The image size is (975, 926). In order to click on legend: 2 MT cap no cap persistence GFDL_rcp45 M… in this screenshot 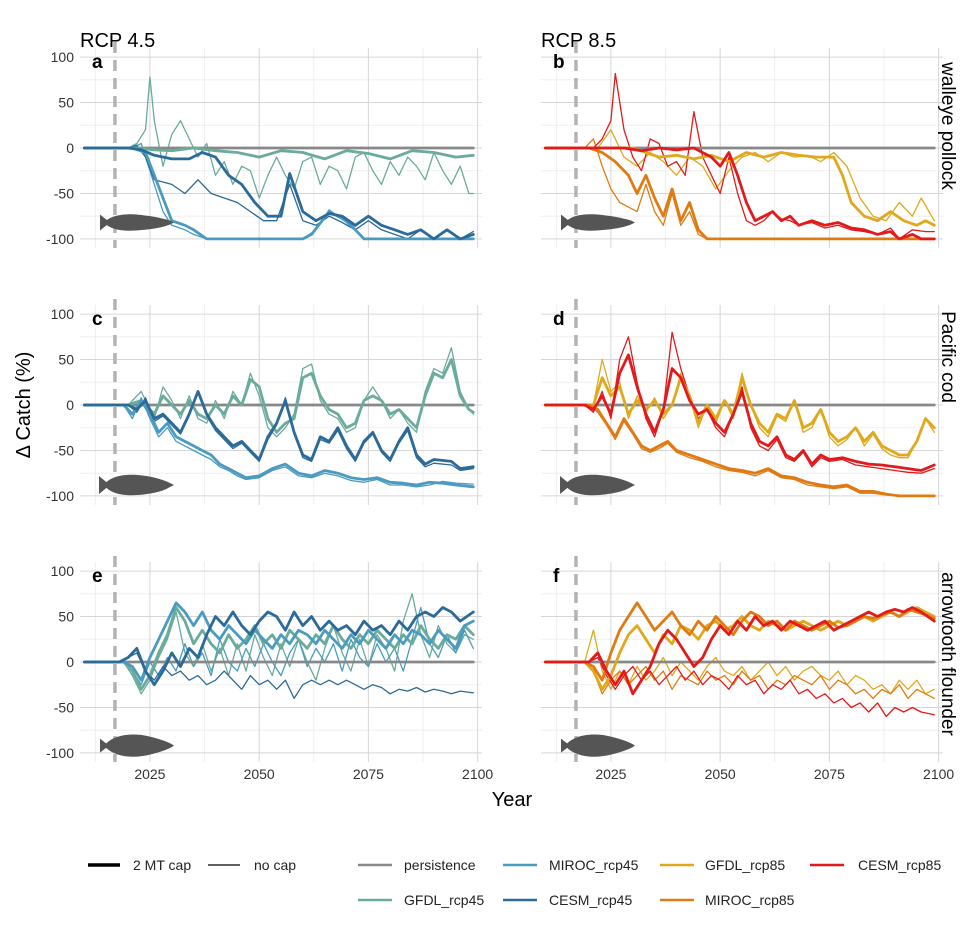, I will do `click(514, 882)`.